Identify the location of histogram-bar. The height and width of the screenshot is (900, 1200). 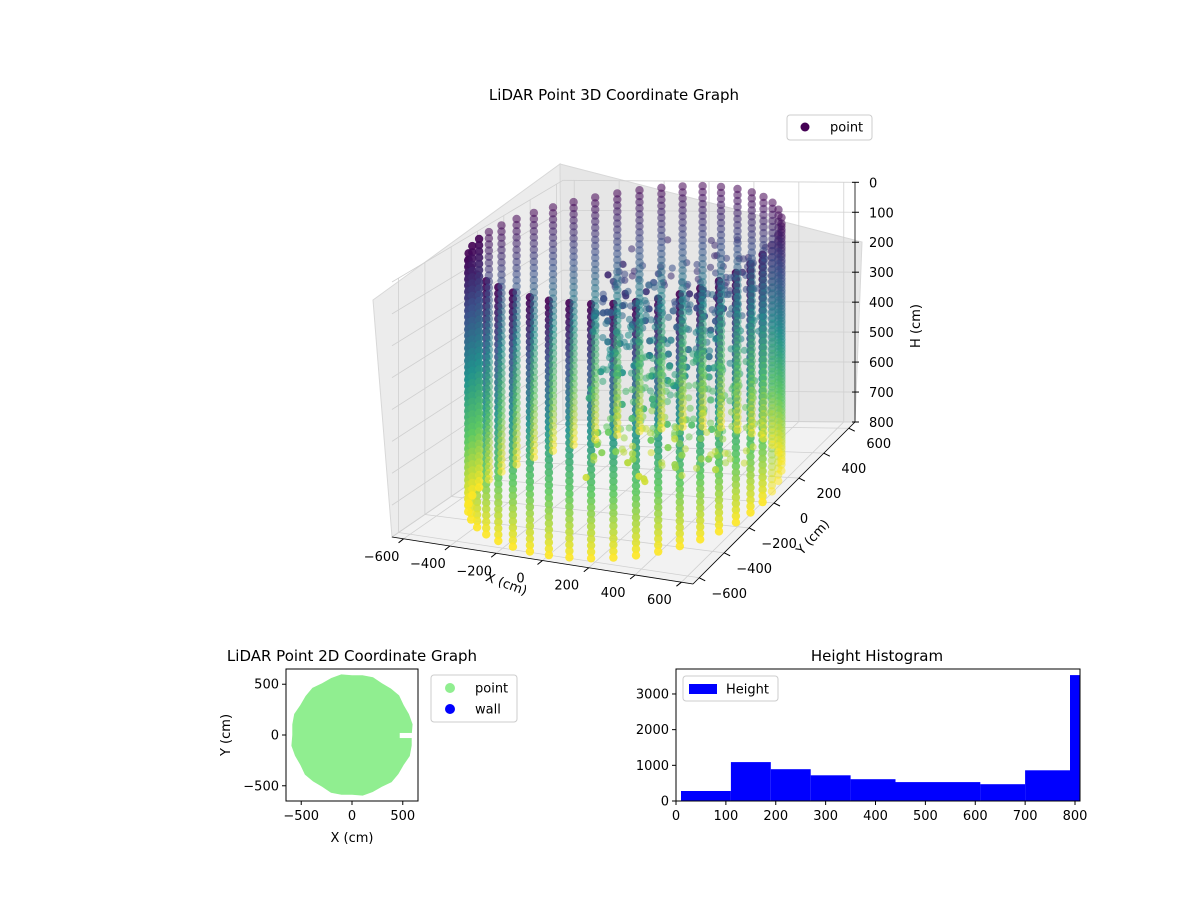
(938, 791).